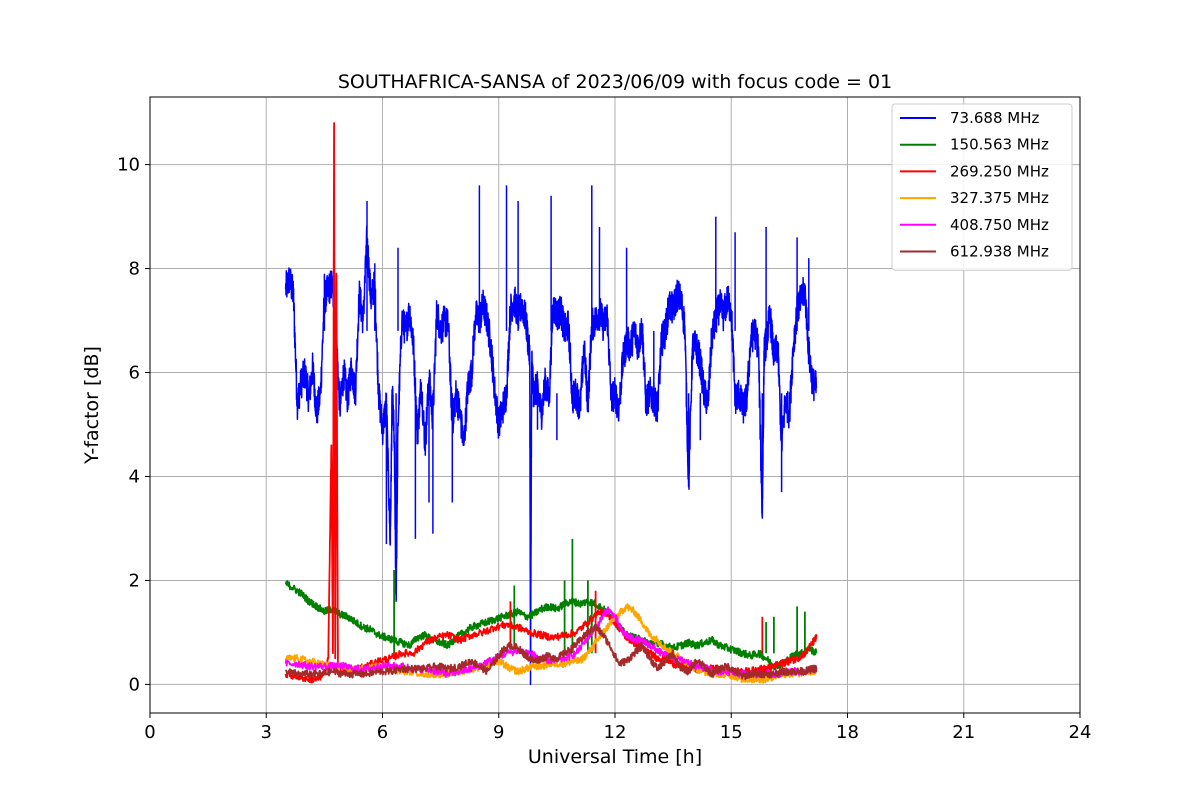 The image size is (1200, 800). I want to click on series-line-327-375-mhz, so click(551, 643).